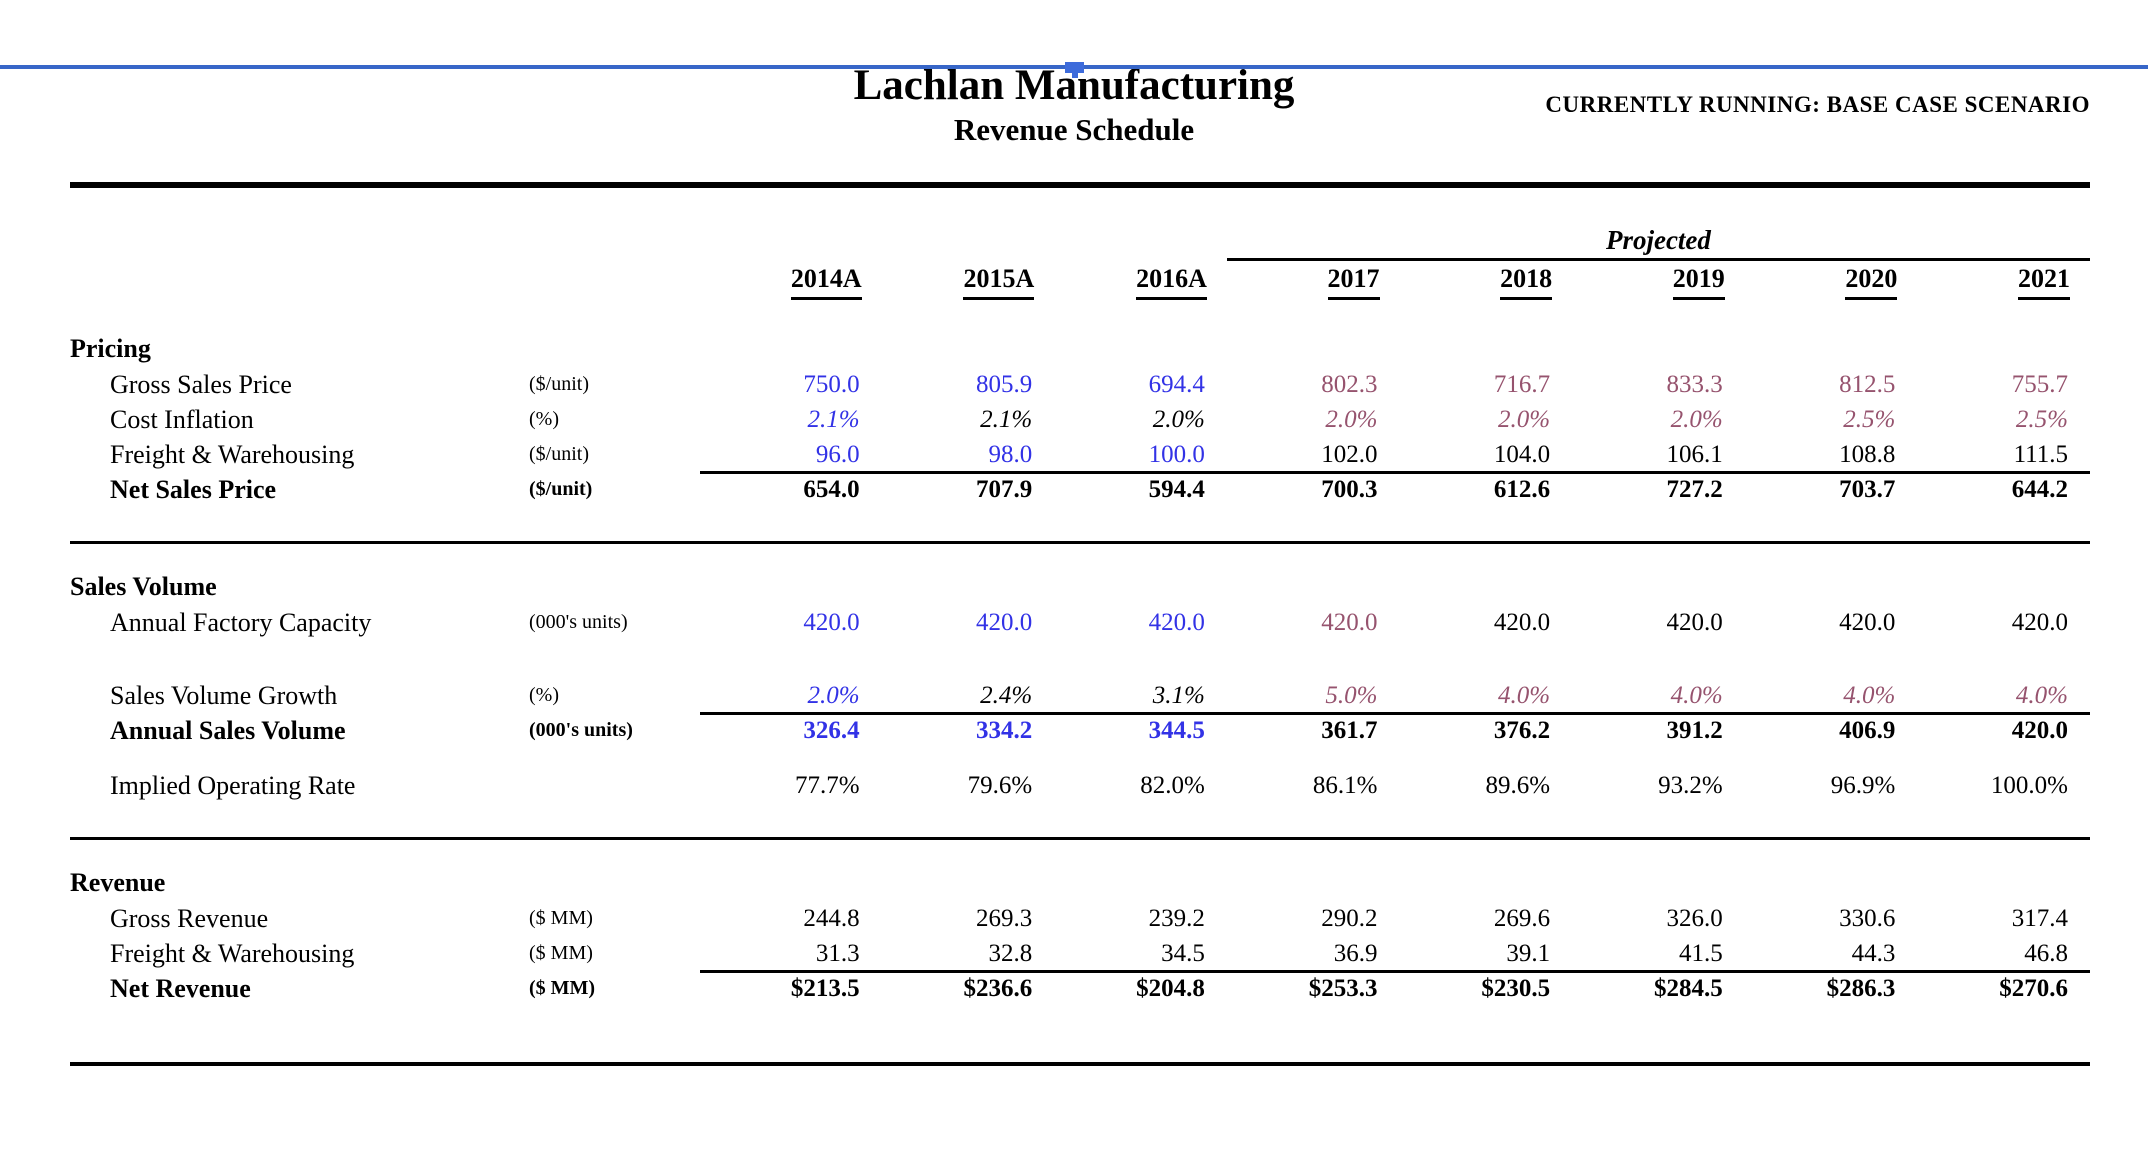  What do you see at coordinates (1694, 730) in the screenshot?
I see `value-cell: 391.2` at bounding box center [1694, 730].